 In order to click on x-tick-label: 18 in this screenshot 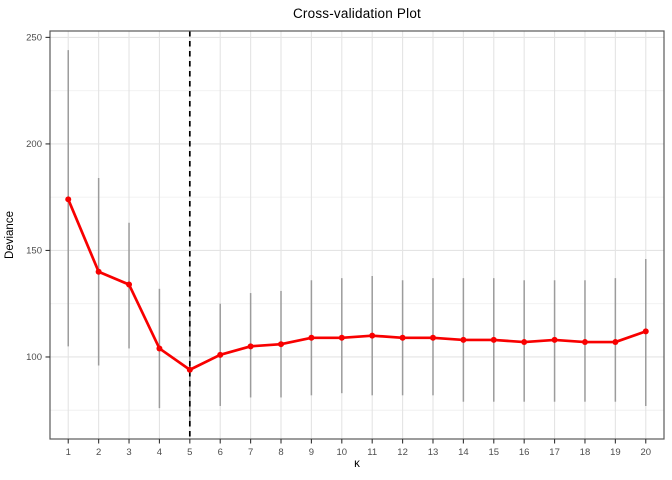, I will do `click(585, 452)`.